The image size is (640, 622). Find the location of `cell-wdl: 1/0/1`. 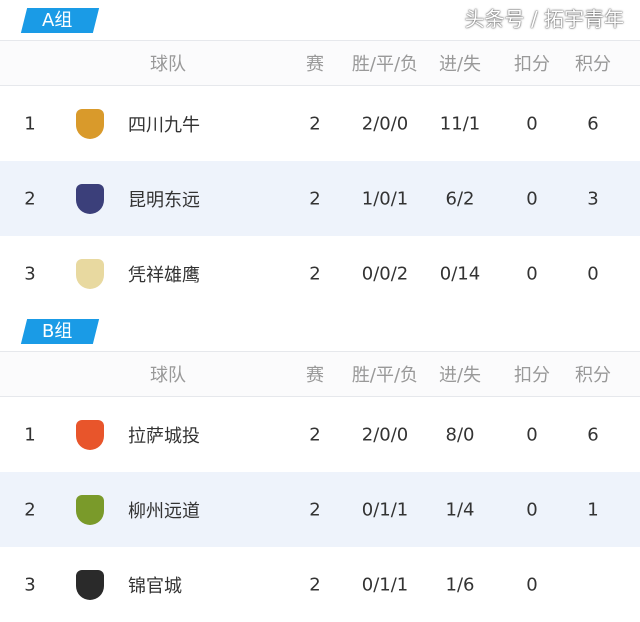

cell-wdl: 1/0/1 is located at coordinates (385, 198).